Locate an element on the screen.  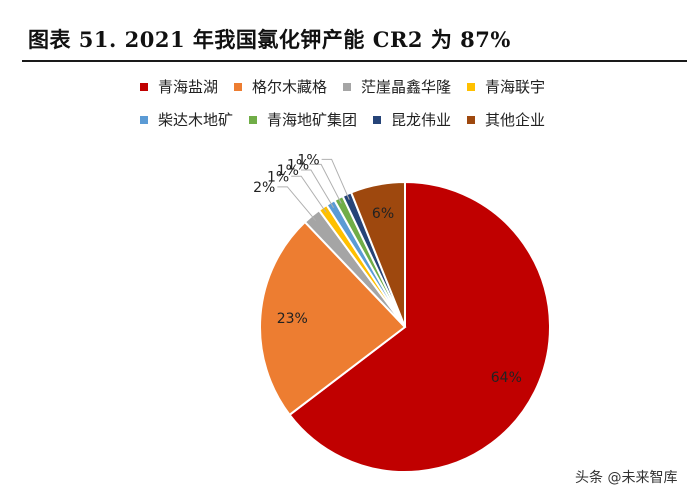
legend-item: 青海盐湖 is located at coordinates (179, 86).